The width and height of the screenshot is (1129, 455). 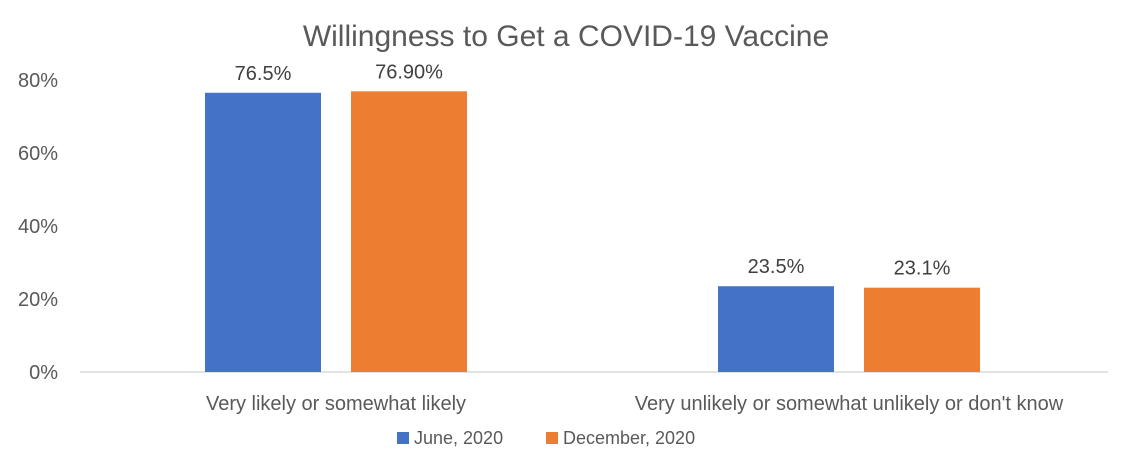 I want to click on y-axis: 0% 20% 40% 60% 80%, so click(x=38, y=227).